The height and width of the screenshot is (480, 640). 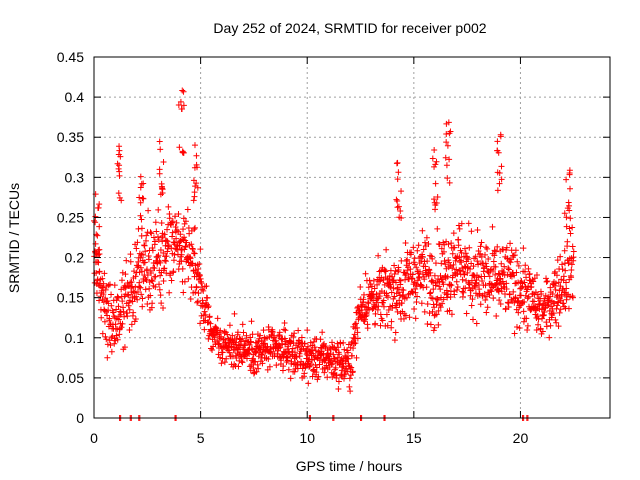 I want to click on y-tick-label: 0.05, so click(x=70, y=378).